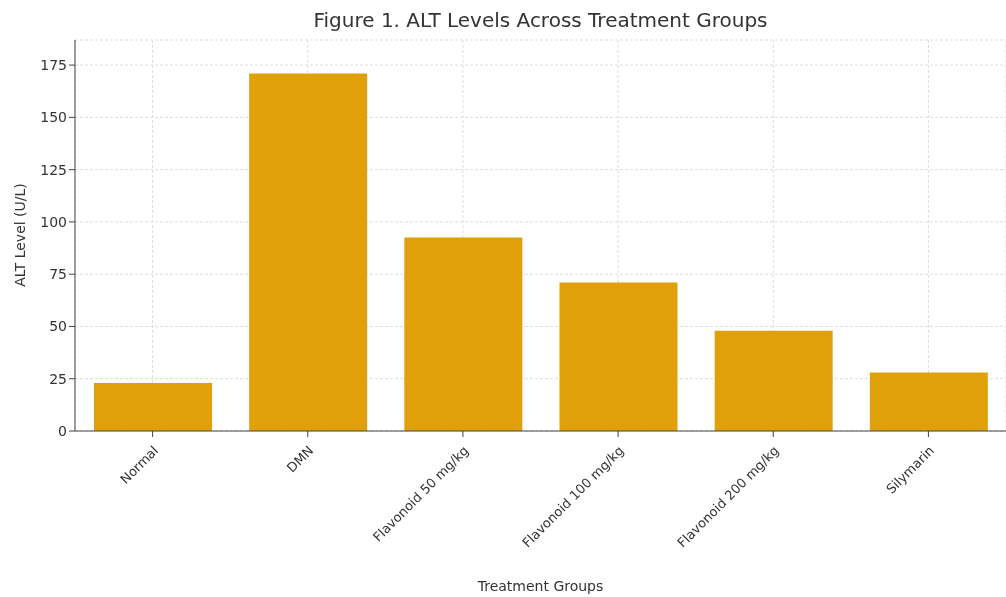 Image resolution: width=1006 pixels, height=597 pixels. I want to click on chart-title: Figure 1. ALT Levels Across Treatment Groups, so click(540, 20).